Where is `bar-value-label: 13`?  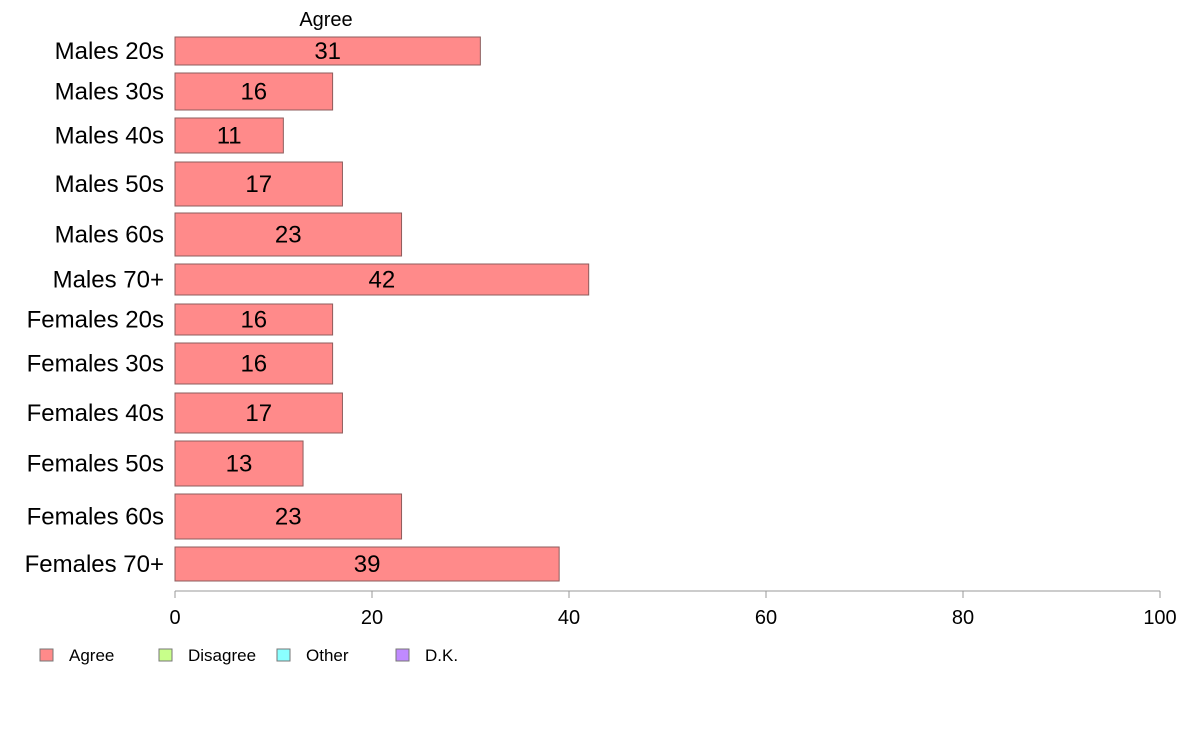 bar-value-label: 13 is located at coordinates (239, 464).